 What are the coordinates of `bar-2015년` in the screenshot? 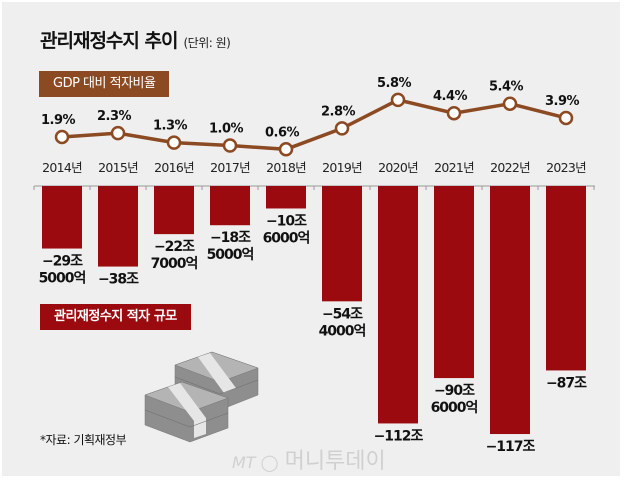 It's located at (118, 226).